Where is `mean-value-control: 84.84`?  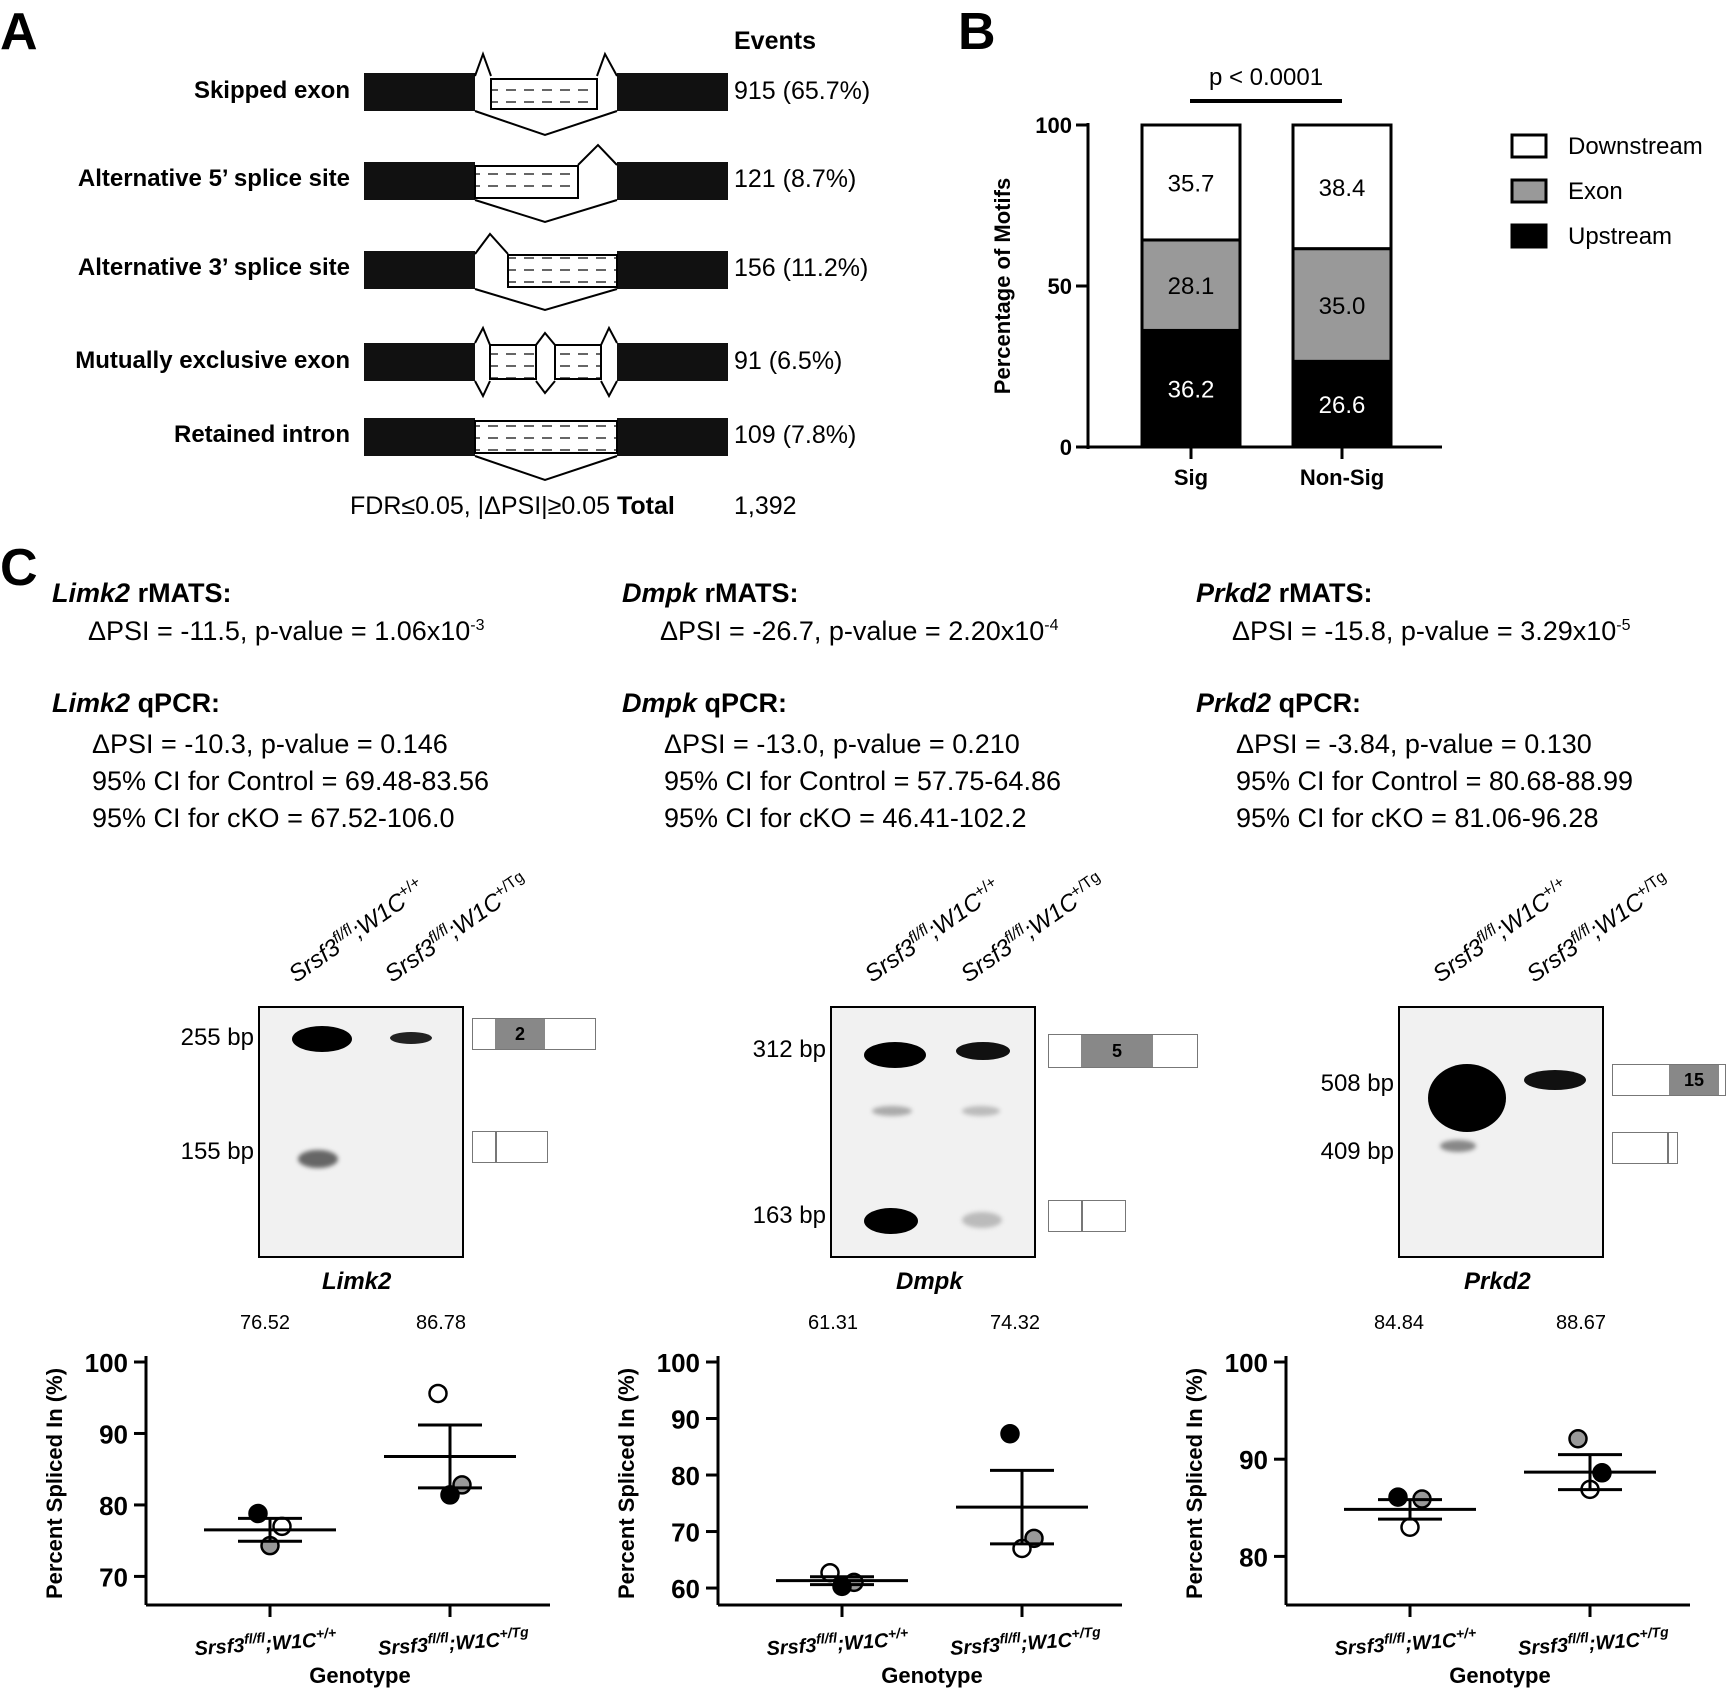
mean-value-control: 84.84 is located at coordinates (1399, 1323).